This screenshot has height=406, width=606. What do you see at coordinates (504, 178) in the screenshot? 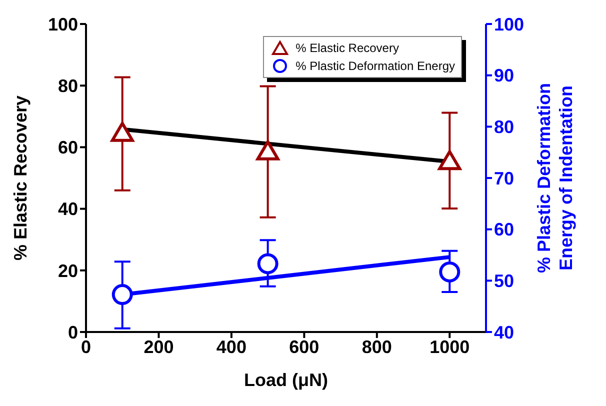
I see `y2-tick-label: 70` at bounding box center [504, 178].